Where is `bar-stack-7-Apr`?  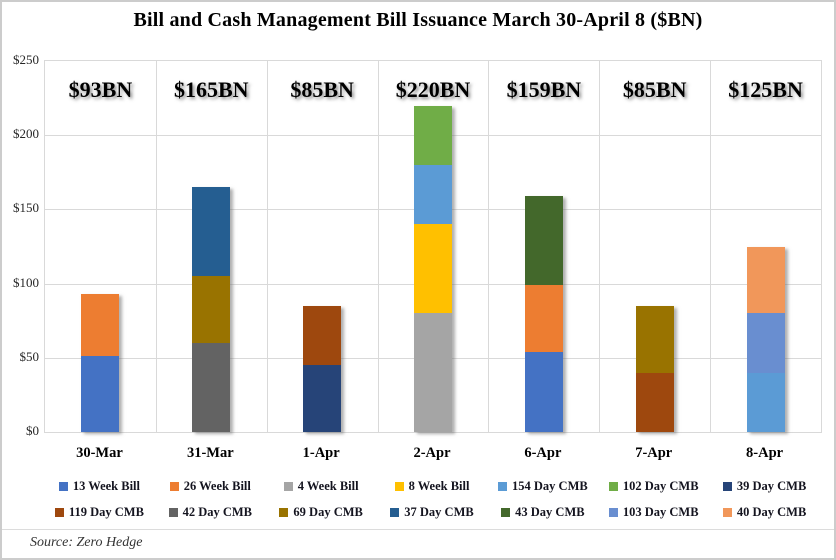 bar-stack-7-Apr is located at coordinates (654, 368).